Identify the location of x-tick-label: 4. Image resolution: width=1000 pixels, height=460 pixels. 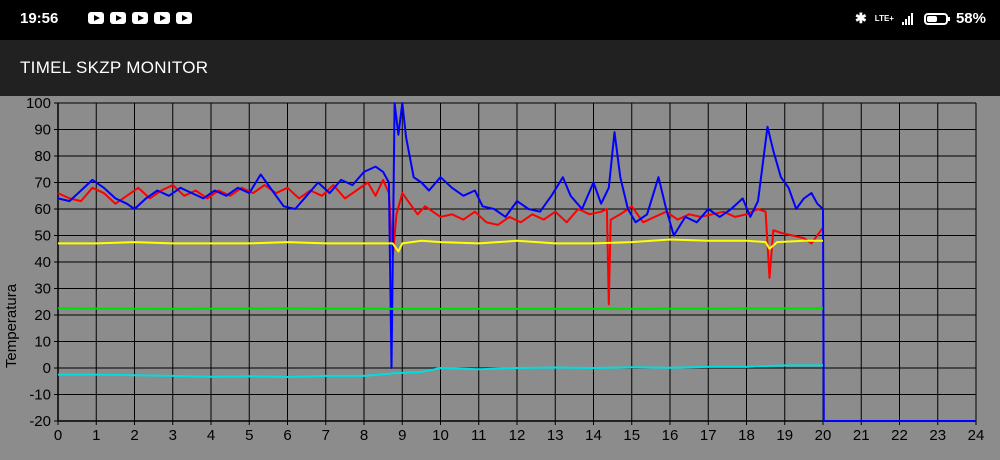
(211, 435).